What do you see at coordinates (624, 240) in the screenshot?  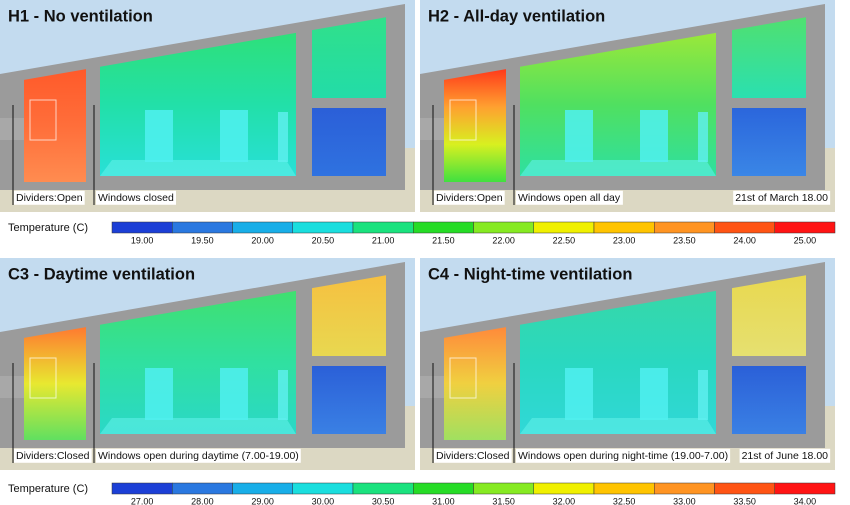 I see `colorbar-tick-label: 23.00` at bounding box center [624, 240].